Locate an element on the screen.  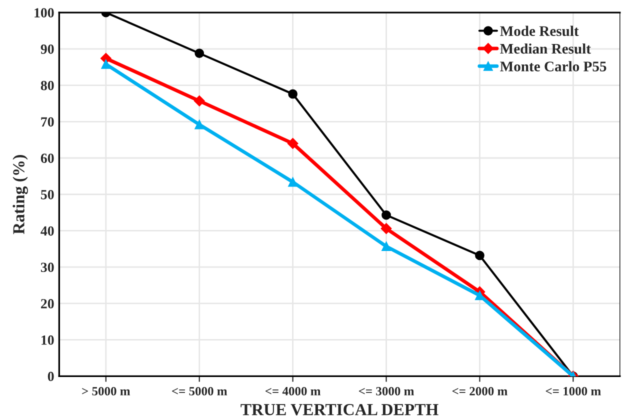
x-tick-label: <= 3000 m is located at coordinates (386, 391).